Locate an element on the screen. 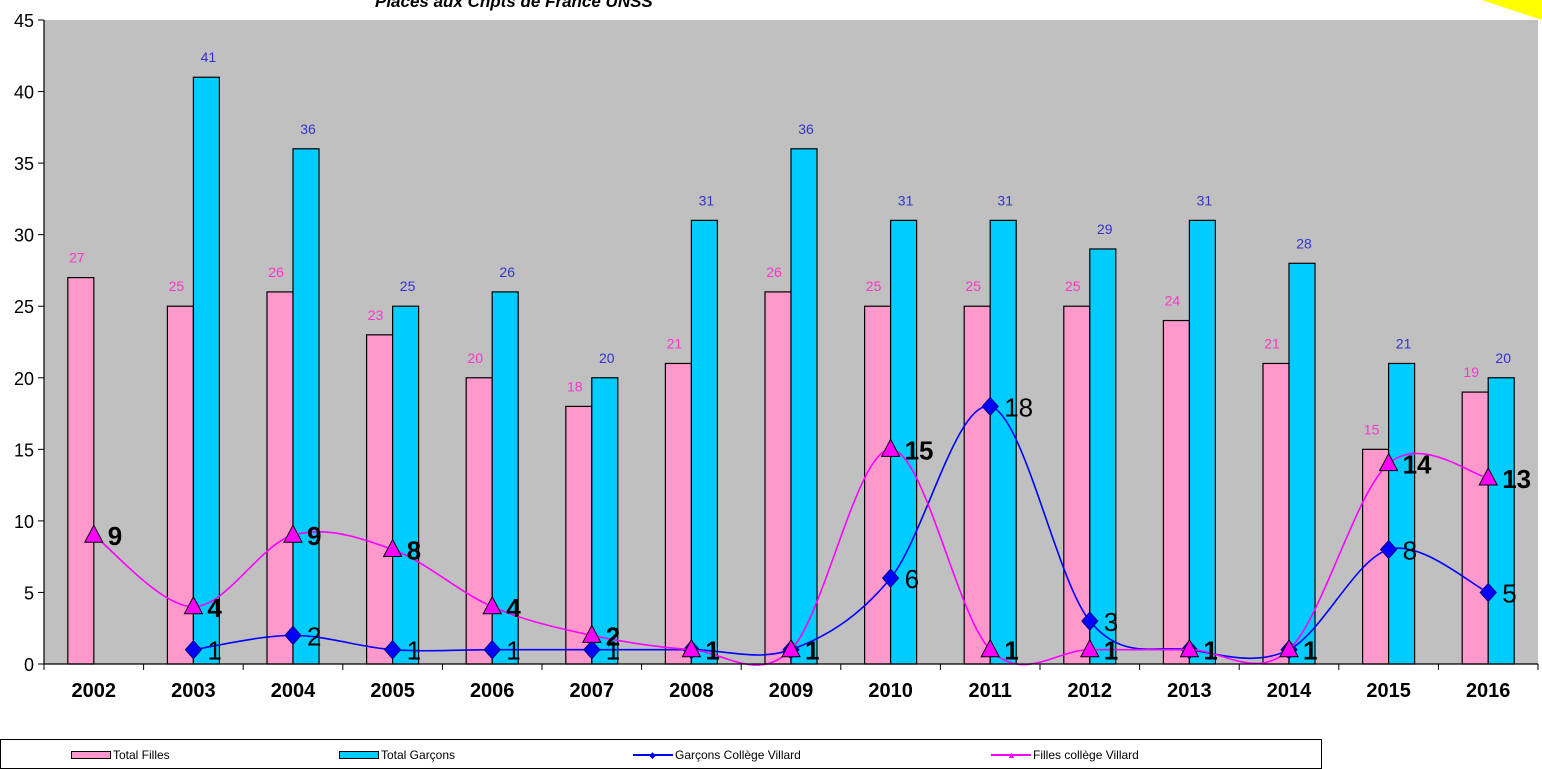 This screenshot has width=1542, height=769. marker-filles-college-villard-2004 is located at coordinates (293, 533).